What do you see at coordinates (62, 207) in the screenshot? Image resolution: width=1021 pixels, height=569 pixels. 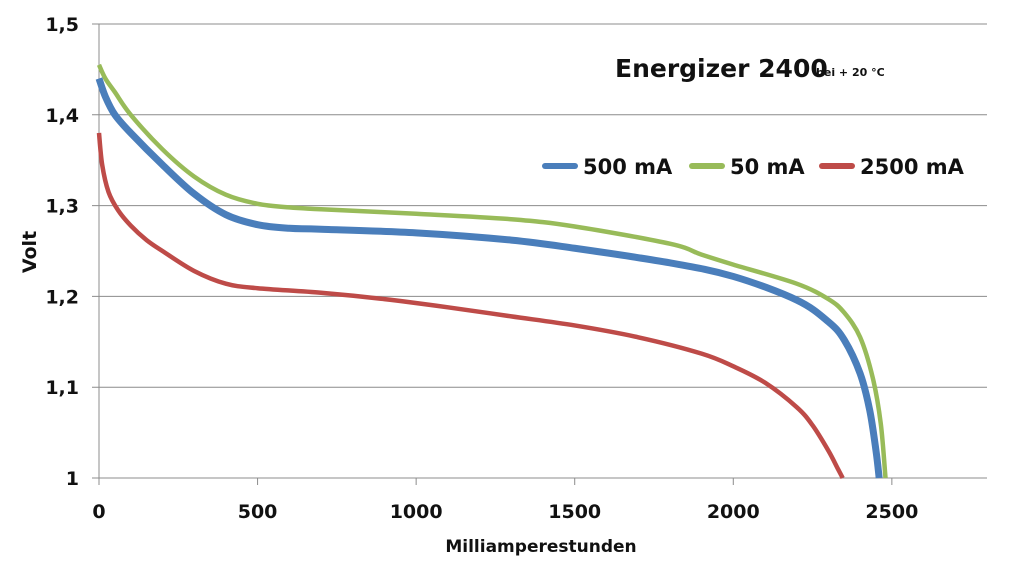 I see `y-tick-label: 1,3` at bounding box center [62, 207].